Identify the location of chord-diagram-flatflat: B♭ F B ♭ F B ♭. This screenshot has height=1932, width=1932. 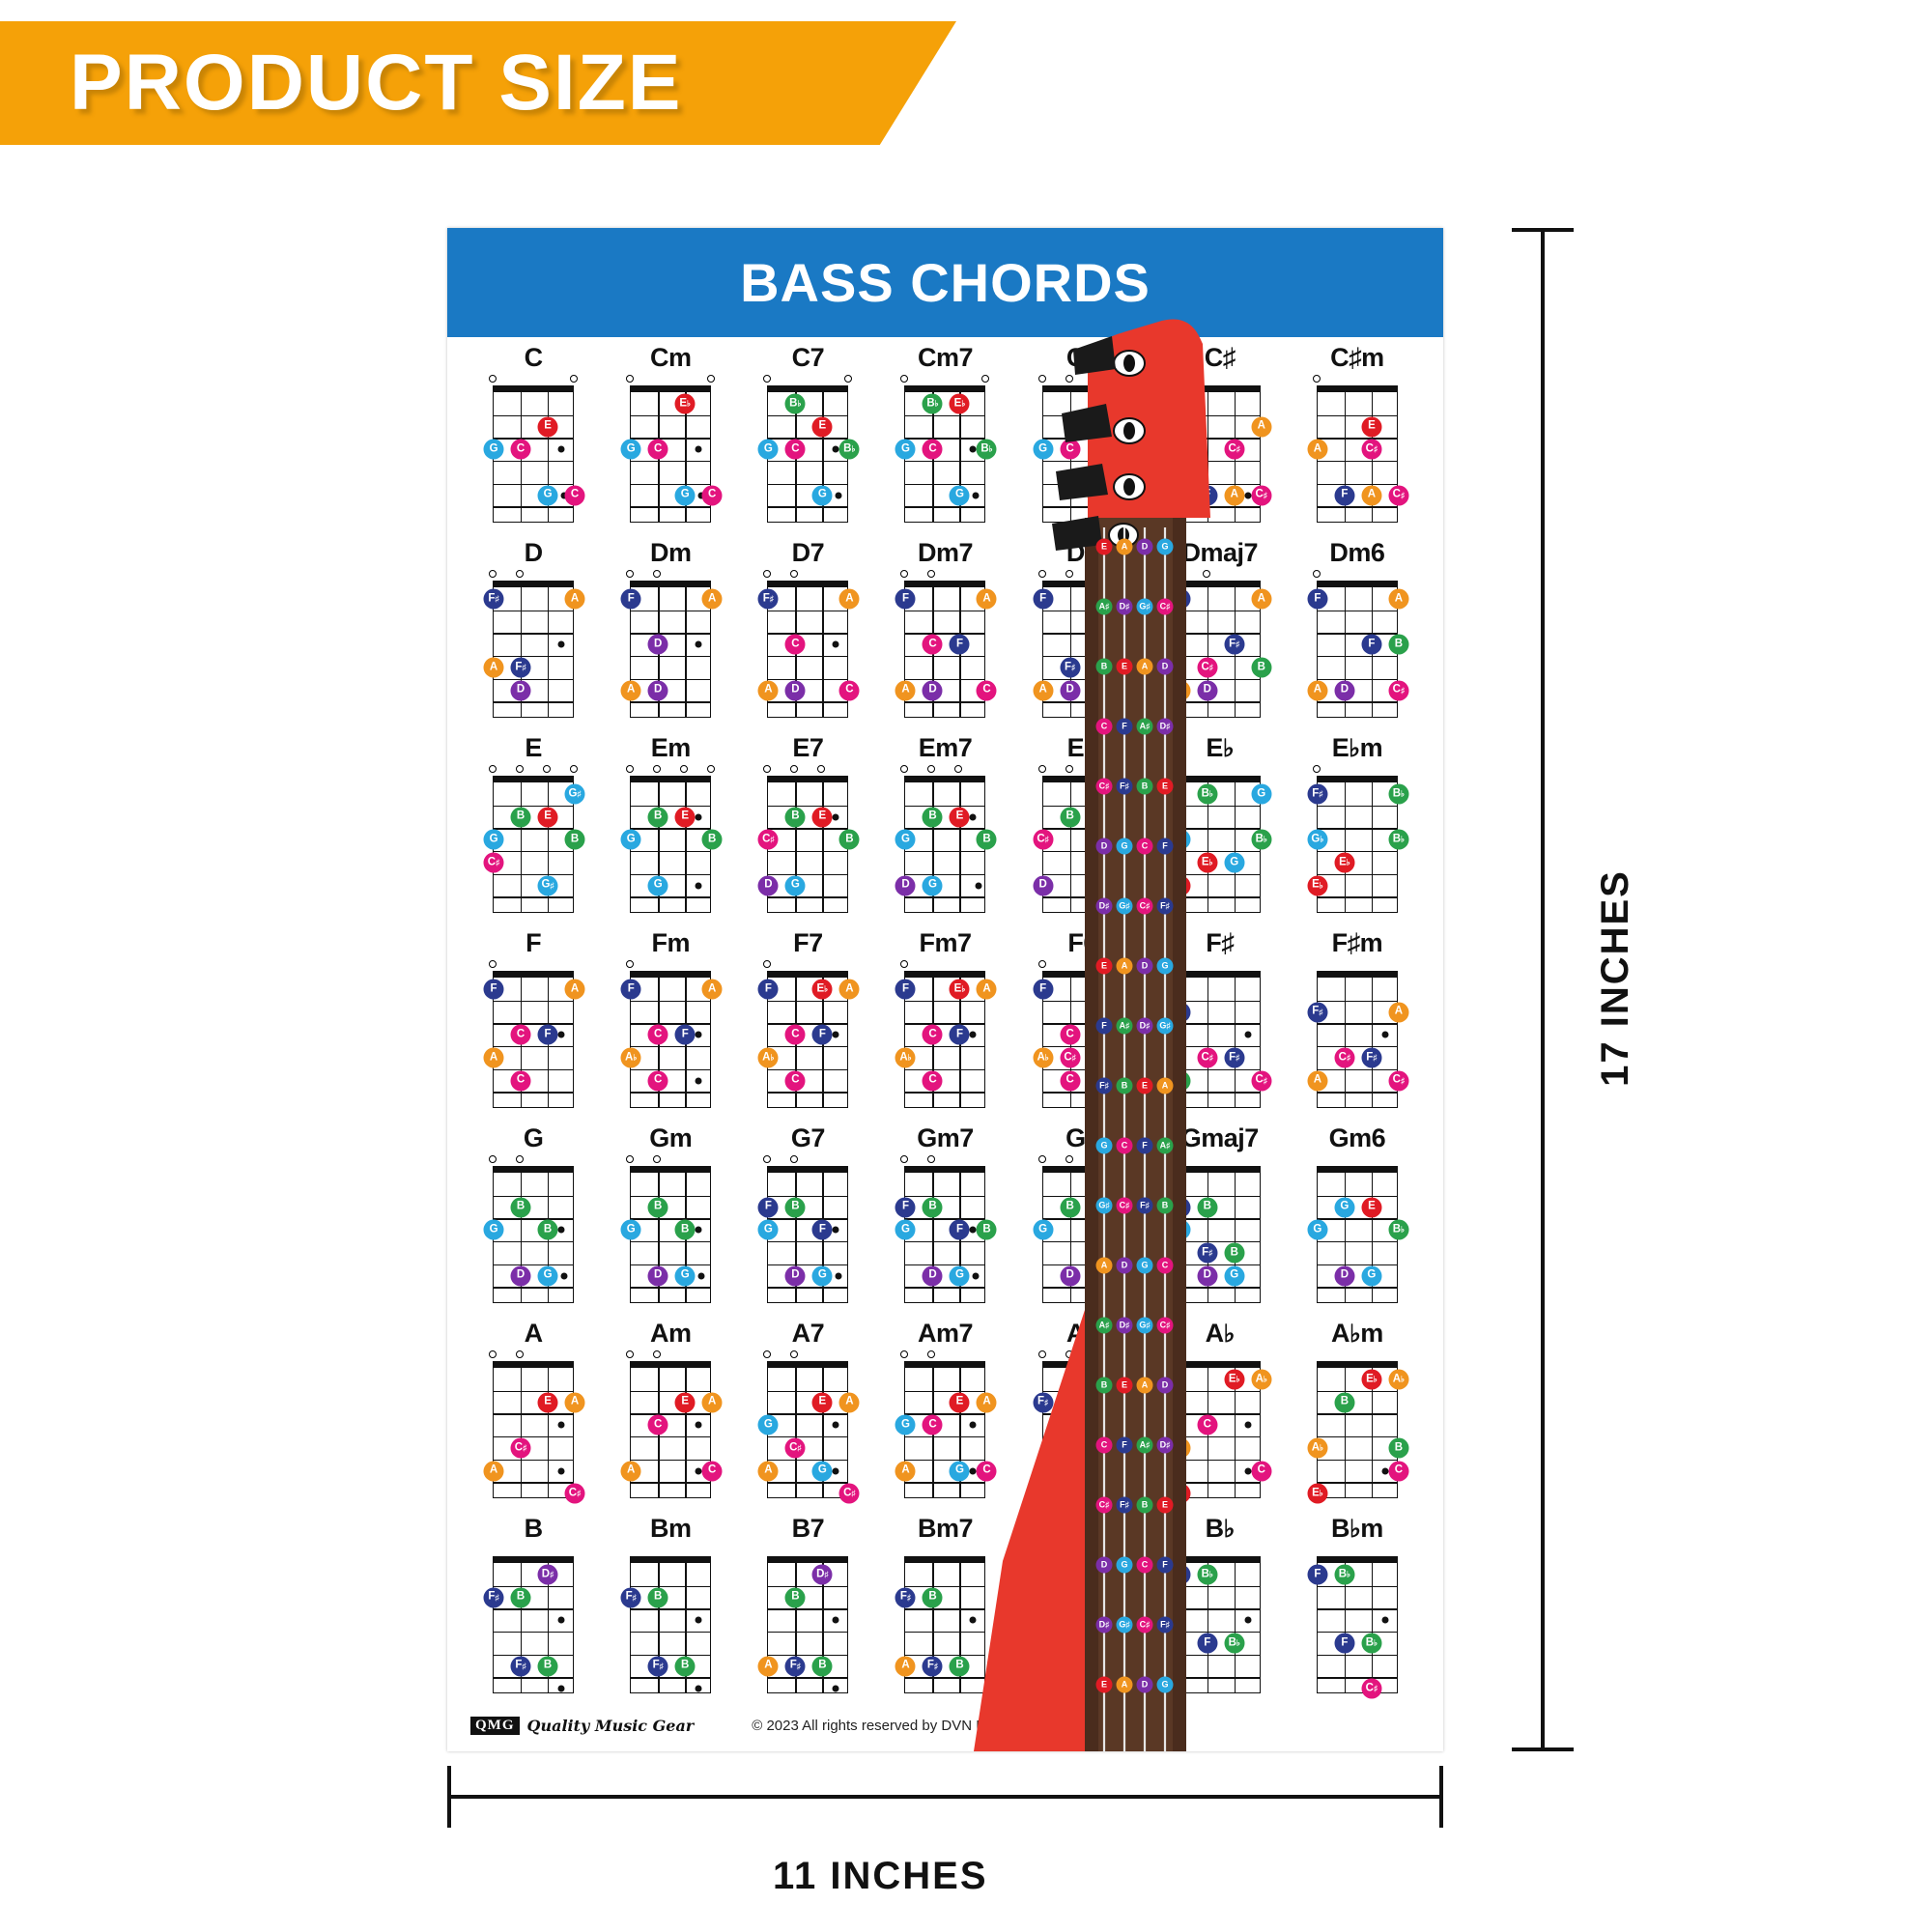
(1220, 1607).